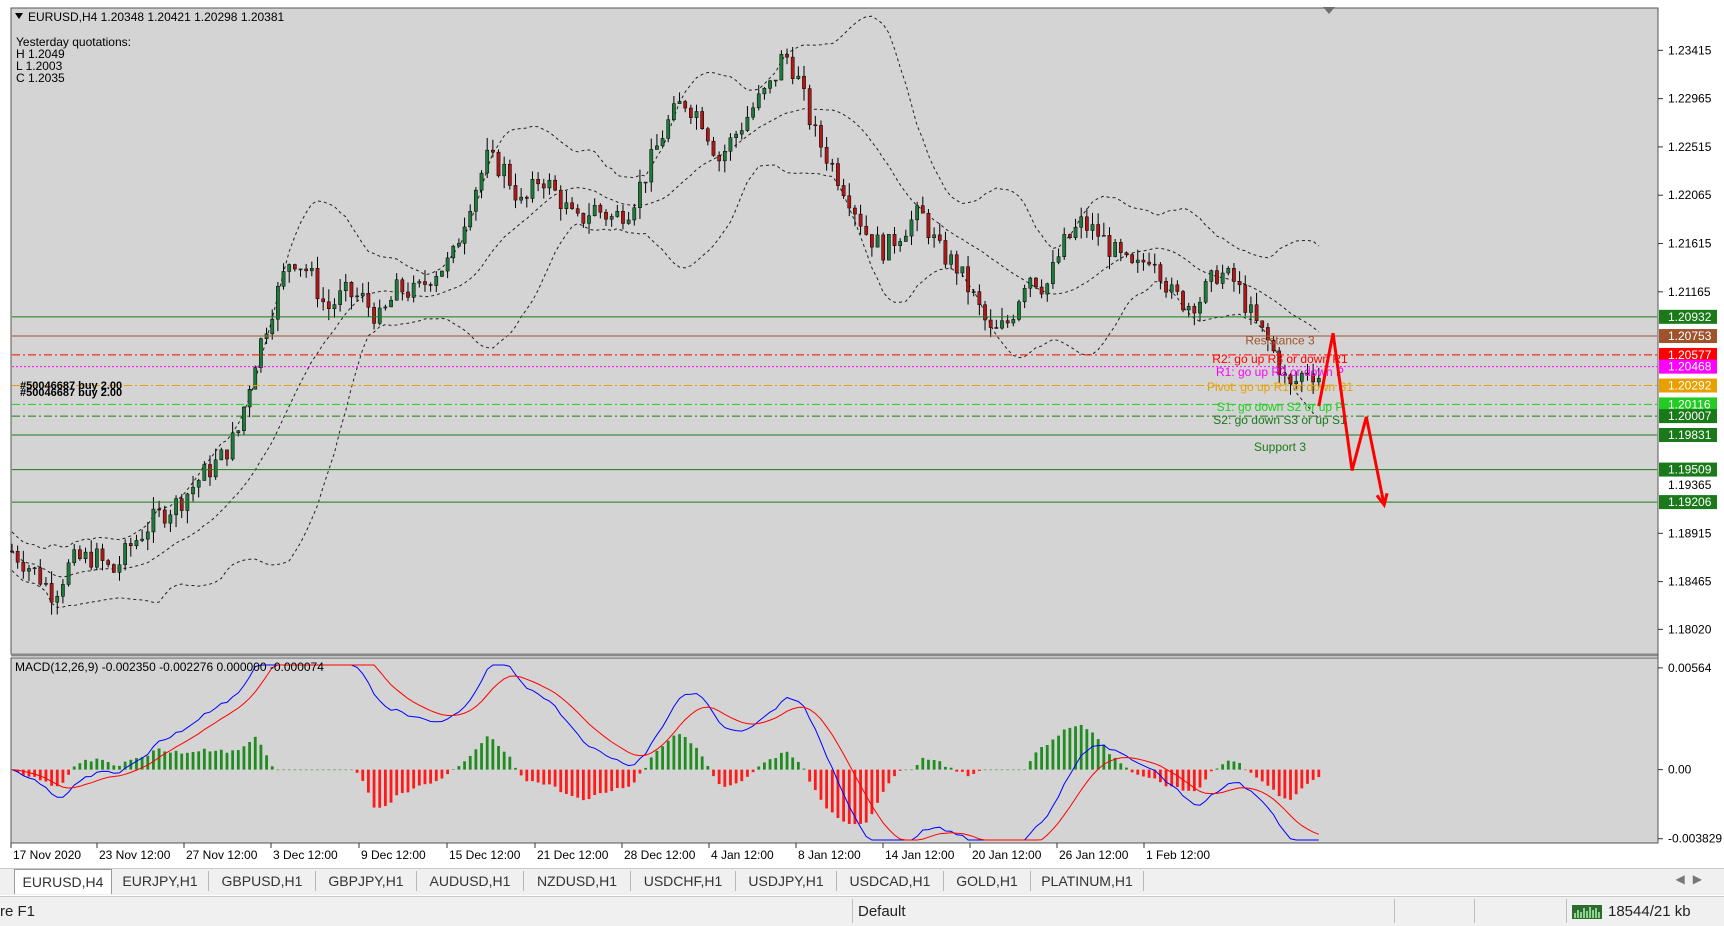 The image size is (1724, 926). Describe the element at coordinates (366, 881) in the screenshot. I see `tab-gbpjpy-h1: GBPJPY,H1` at that location.